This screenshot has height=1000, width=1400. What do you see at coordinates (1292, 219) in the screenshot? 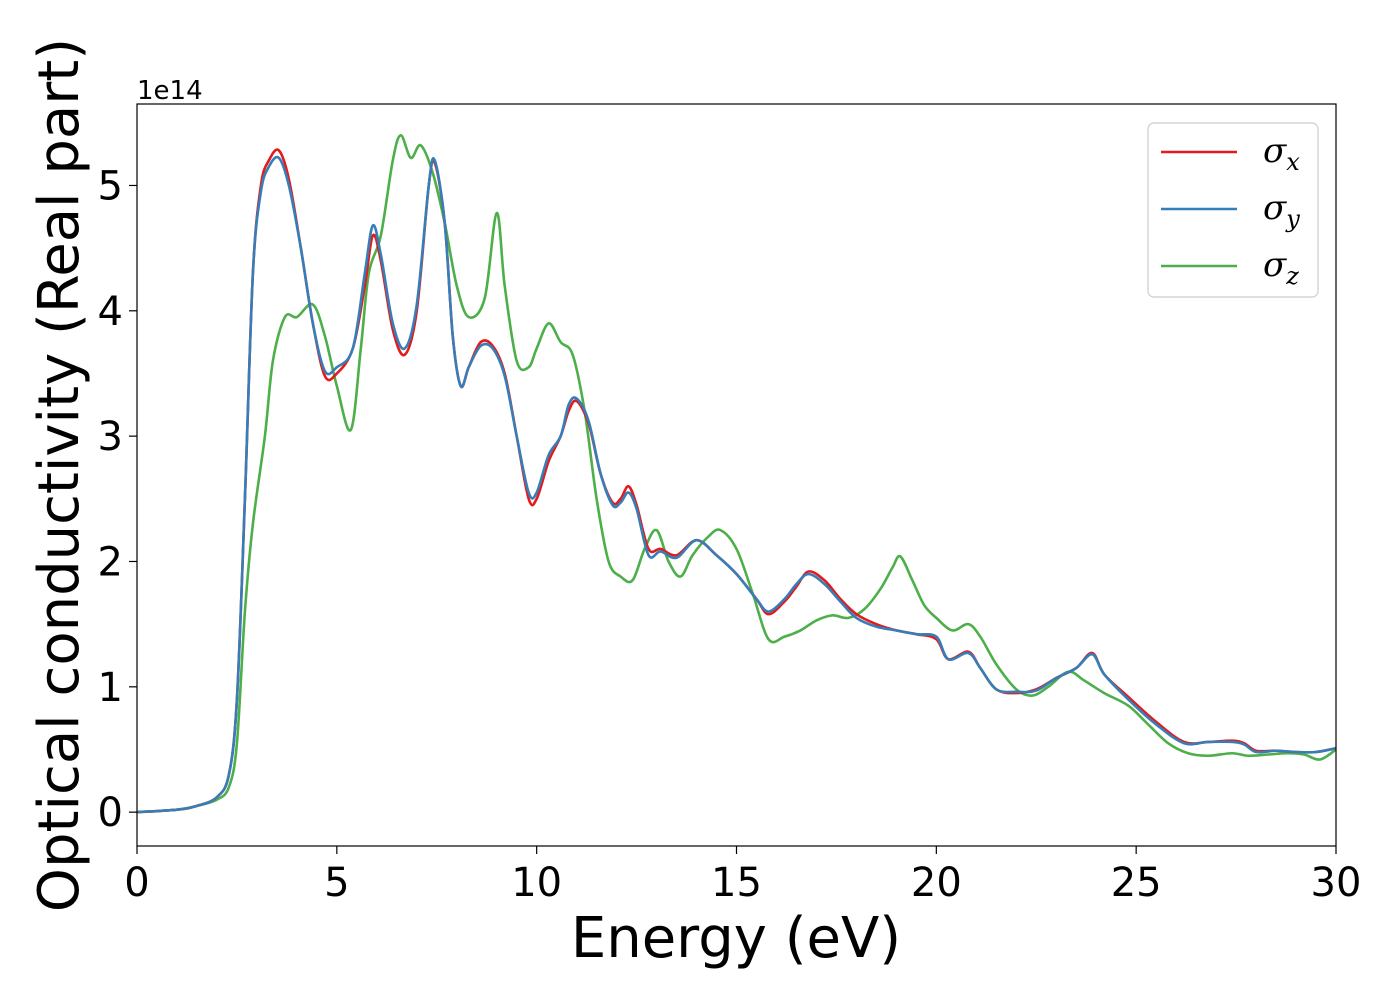
I see `legend-label-subscript: y` at bounding box center [1292, 219].